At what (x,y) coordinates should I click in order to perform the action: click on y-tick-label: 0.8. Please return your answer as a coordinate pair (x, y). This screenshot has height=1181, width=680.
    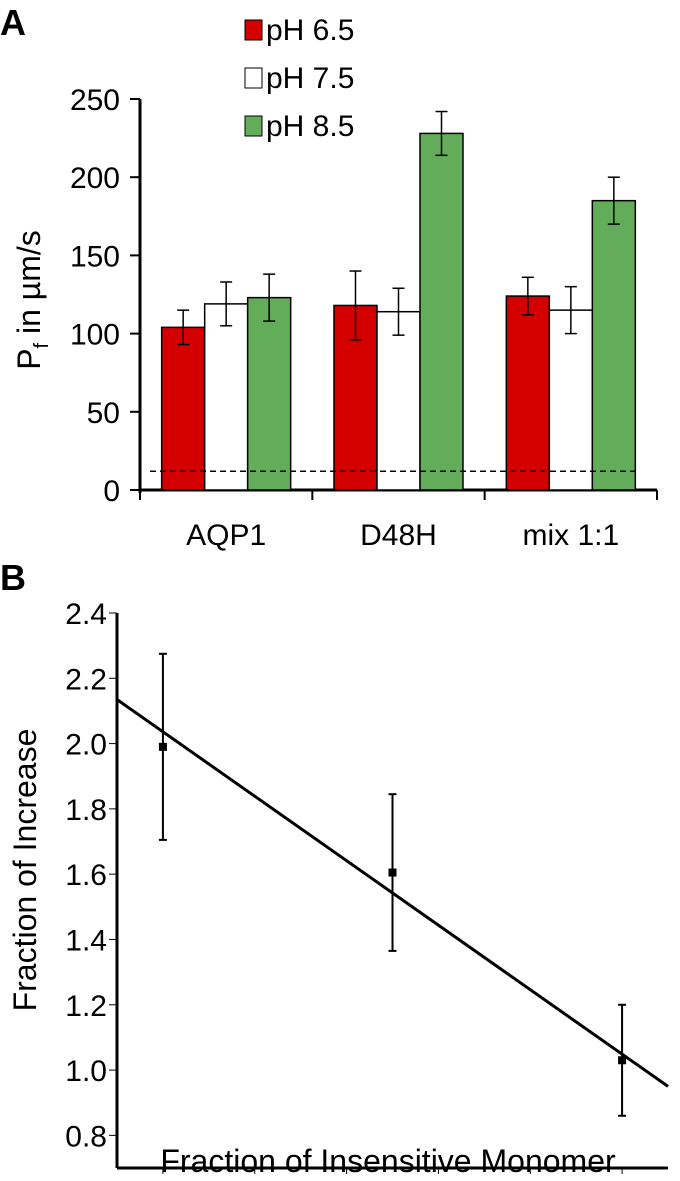
    Looking at the image, I should click on (86, 1136).